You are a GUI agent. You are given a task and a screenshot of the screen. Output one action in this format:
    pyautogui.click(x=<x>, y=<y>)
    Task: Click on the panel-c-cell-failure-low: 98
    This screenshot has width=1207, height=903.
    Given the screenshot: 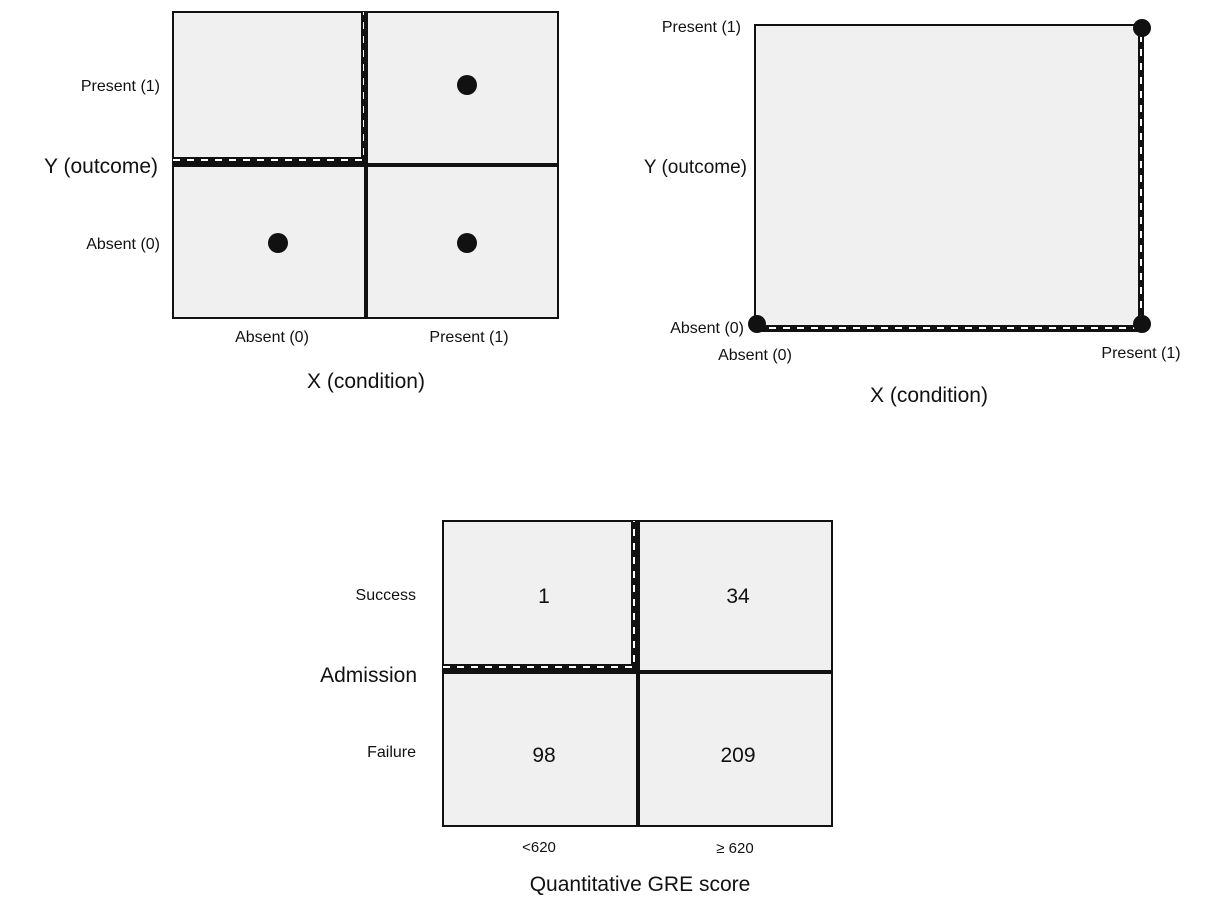 What is the action you would take?
    pyautogui.click(x=543, y=755)
    